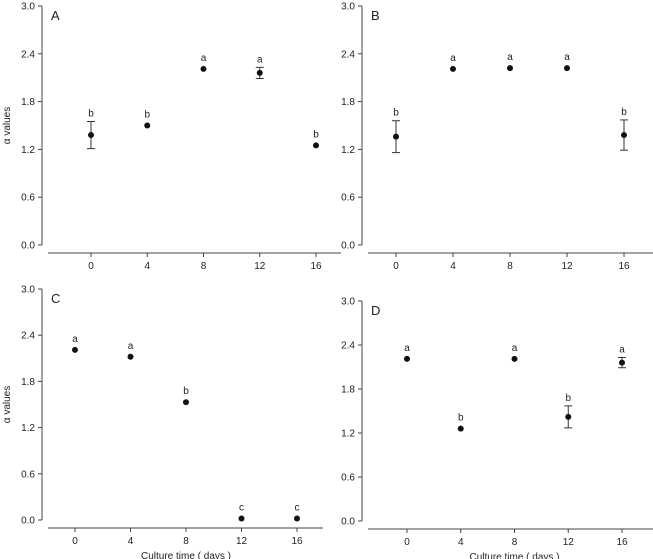  I want to click on panel-label: D, so click(375, 310).